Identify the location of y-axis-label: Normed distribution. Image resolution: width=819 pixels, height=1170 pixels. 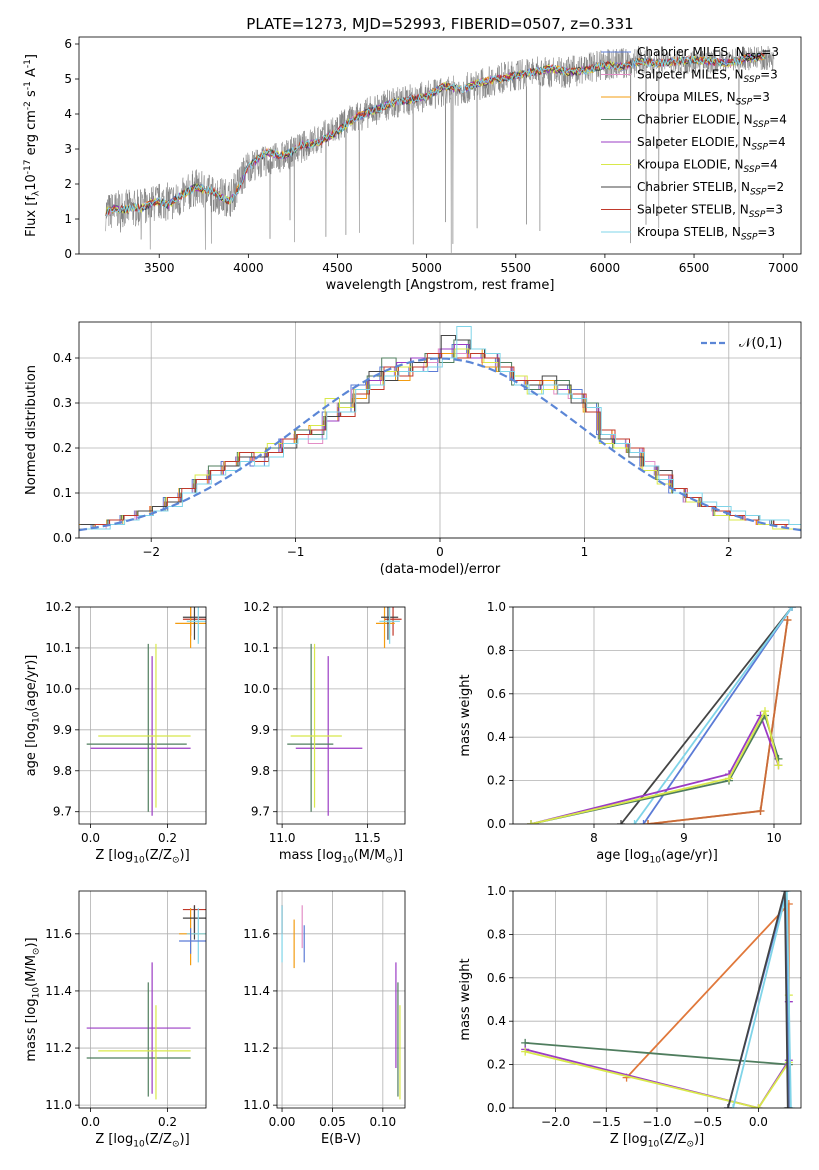
(31, 430).